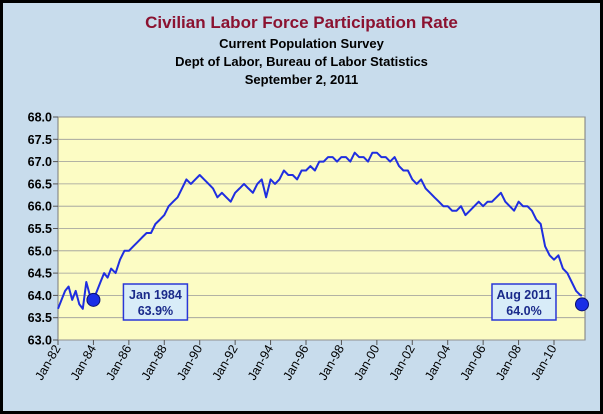 The width and height of the screenshot is (603, 414). What do you see at coordinates (402, 362) in the screenshot?
I see `x-tick-label: Jan-02` at bounding box center [402, 362].